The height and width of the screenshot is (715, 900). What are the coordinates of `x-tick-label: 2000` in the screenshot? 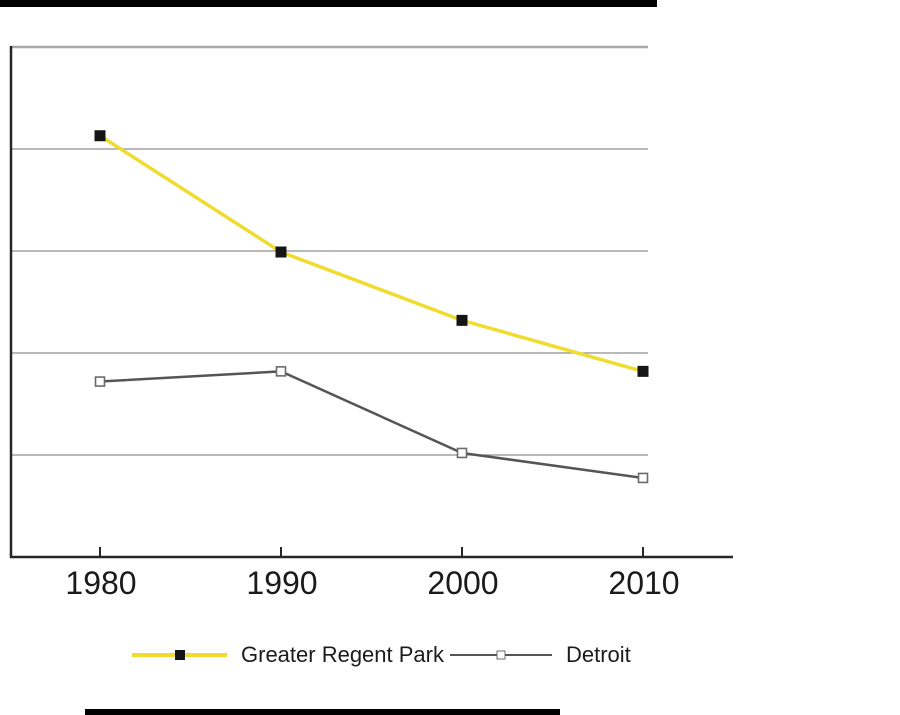 It's located at (462, 583).